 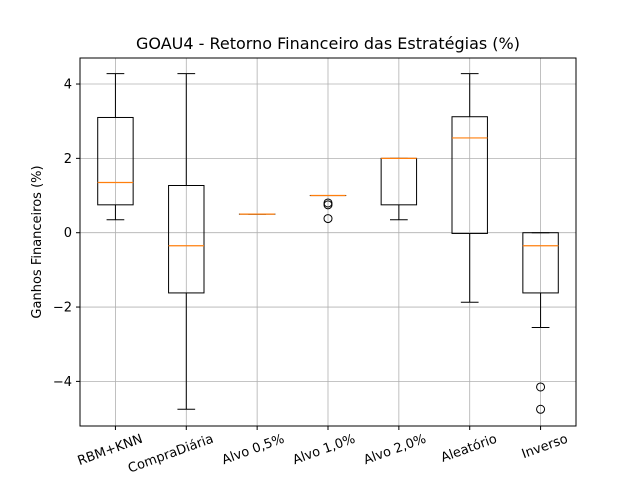 I want to click on y-tick-label: −4, so click(x=62, y=382).